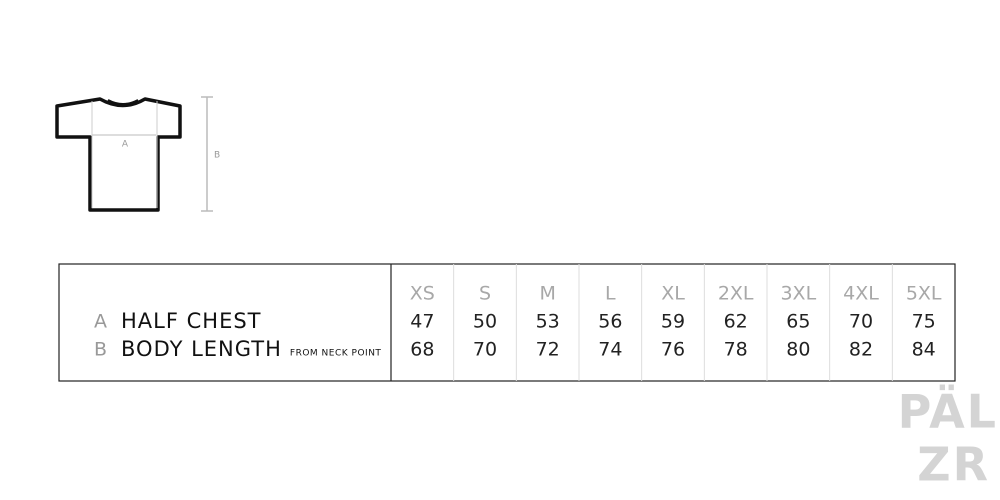  Describe the element at coordinates (100, 350) in the screenshot. I see `row-letter: B` at that location.